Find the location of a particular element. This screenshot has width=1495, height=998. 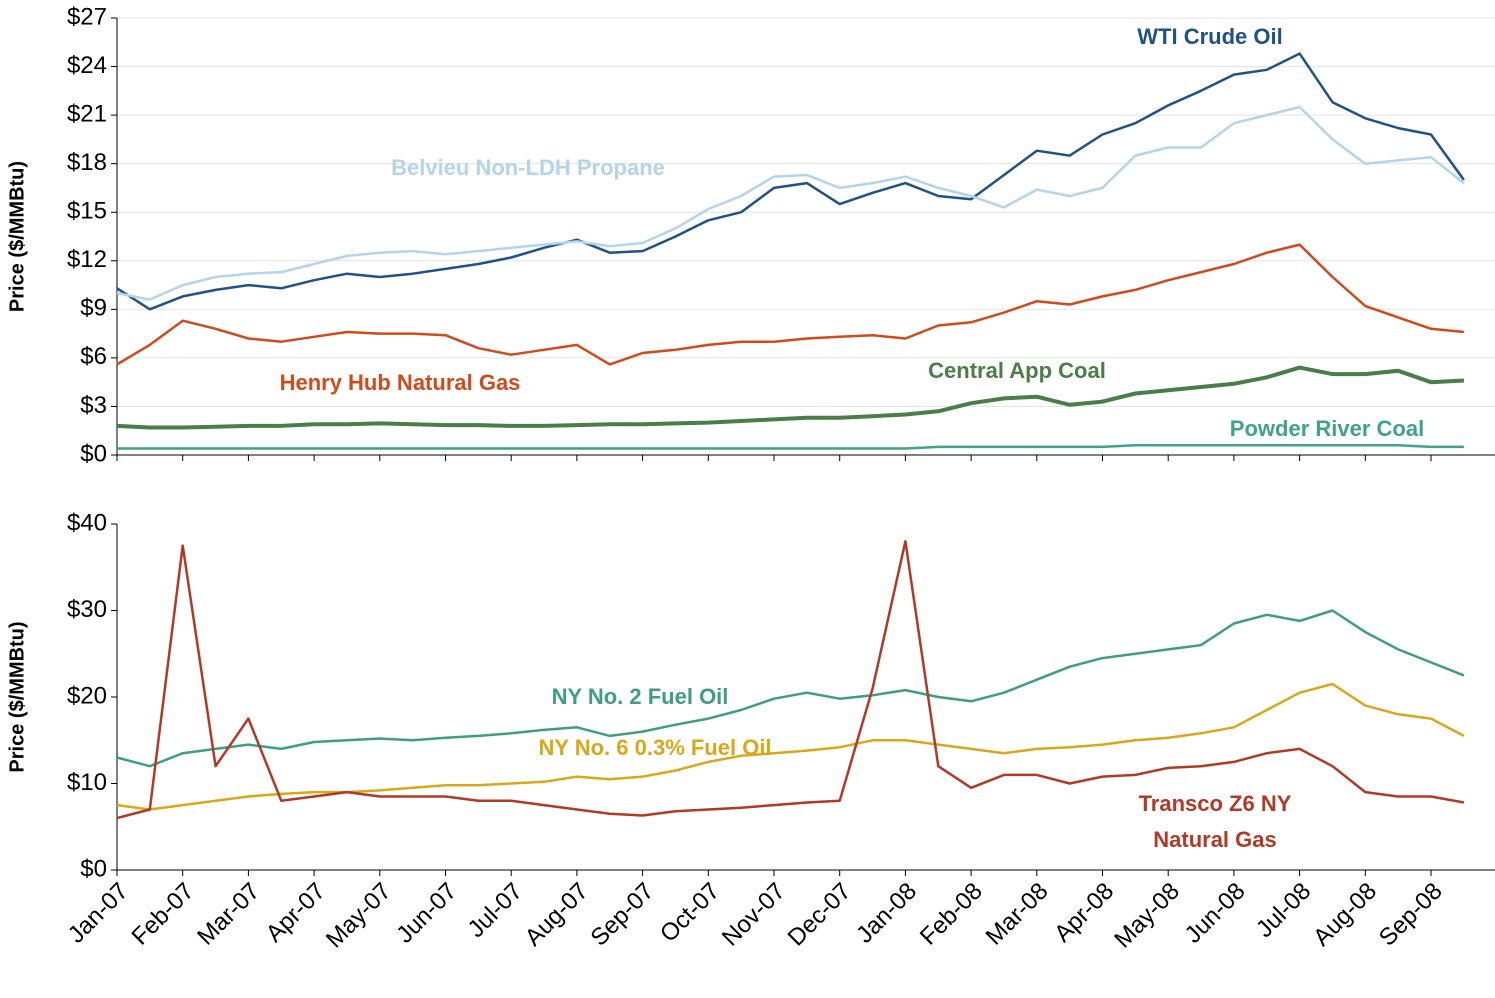

x-tick-label: Jun-08 is located at coordinates (1215, 913).